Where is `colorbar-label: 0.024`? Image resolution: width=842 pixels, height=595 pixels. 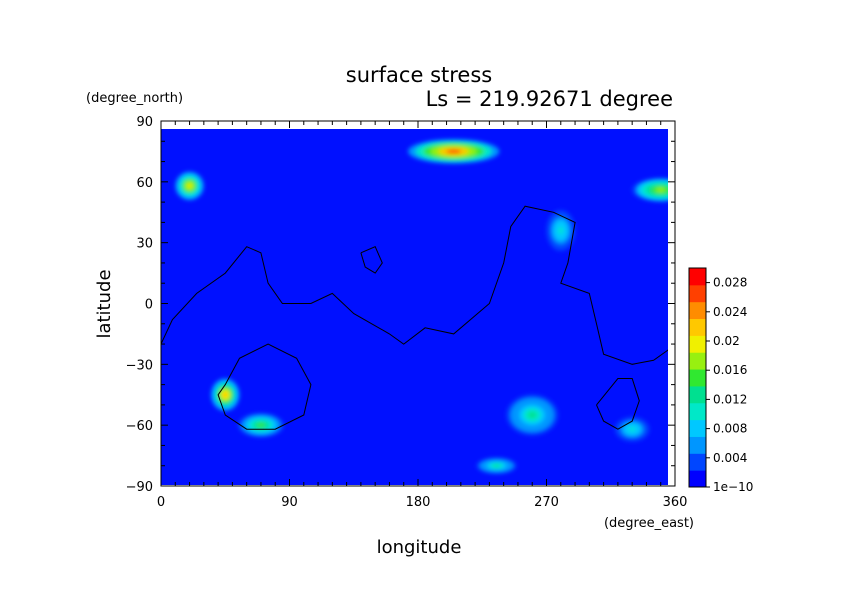 colorbar-label: 0.024 is located at coordinates (730, 312).